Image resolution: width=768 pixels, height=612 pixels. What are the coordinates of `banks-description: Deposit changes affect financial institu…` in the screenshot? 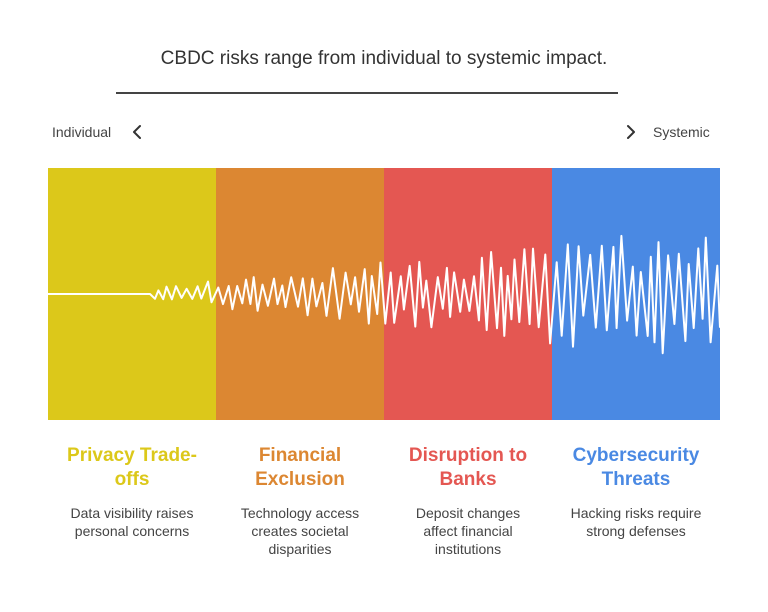 It's located at (468, 531).